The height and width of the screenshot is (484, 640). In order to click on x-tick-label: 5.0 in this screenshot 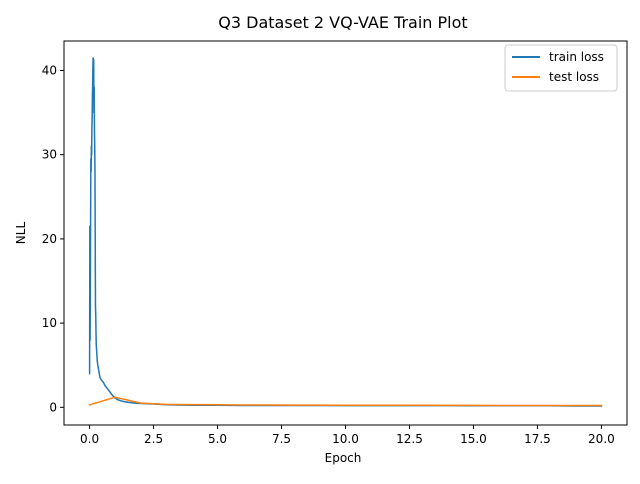, I will do `click(217, 439)`.